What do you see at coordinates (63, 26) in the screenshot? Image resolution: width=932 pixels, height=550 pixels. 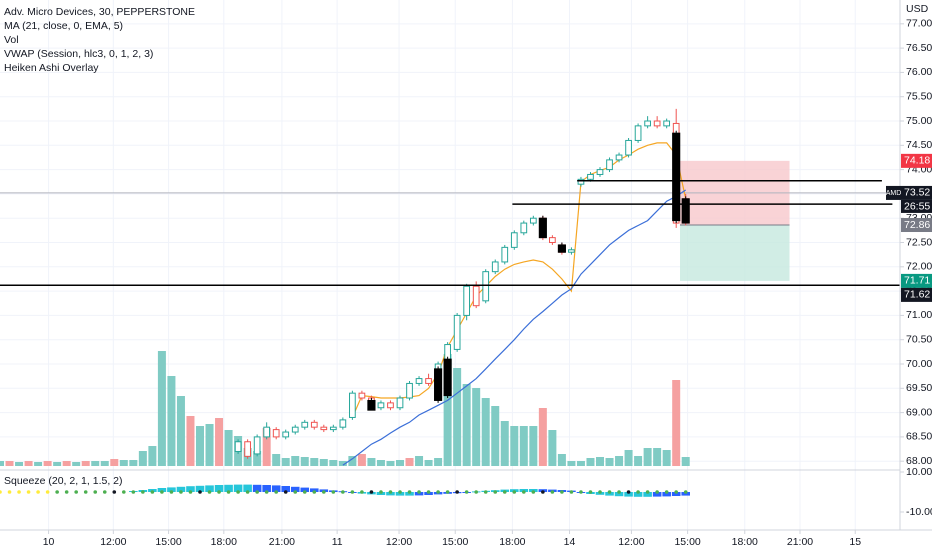 I see `legend-entry: MA (21, close, 0, EMA, 5)` at bounding box center [63, 26].